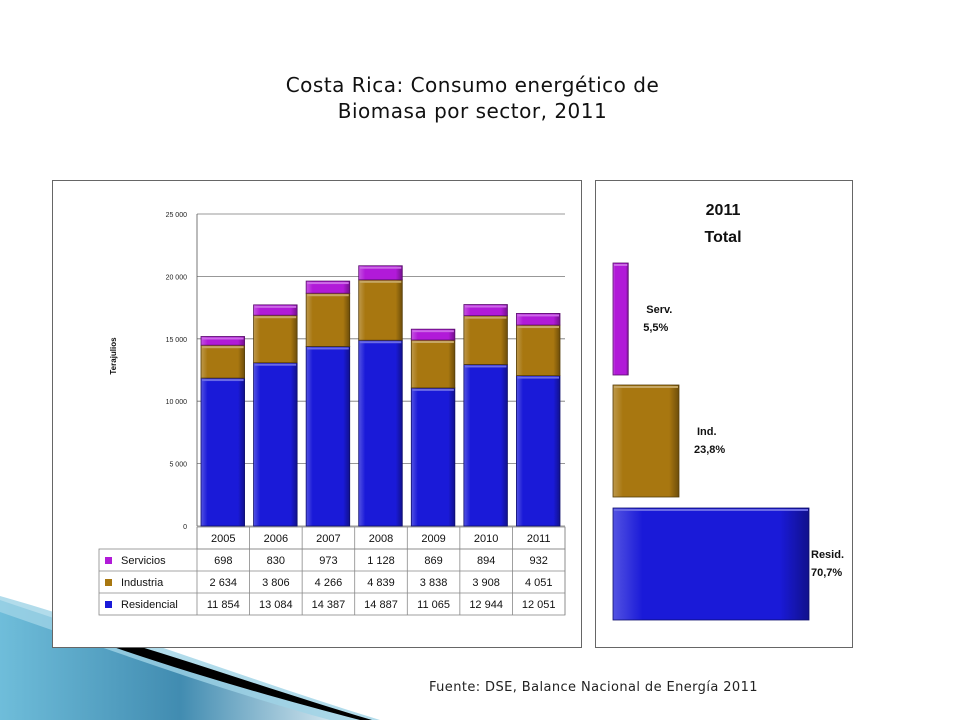 The image size is (960, 720). What do you see at coordinates (223, 539) in the screenshot?
I see `x-category-label: 2005` at bounding box center [223, 539].